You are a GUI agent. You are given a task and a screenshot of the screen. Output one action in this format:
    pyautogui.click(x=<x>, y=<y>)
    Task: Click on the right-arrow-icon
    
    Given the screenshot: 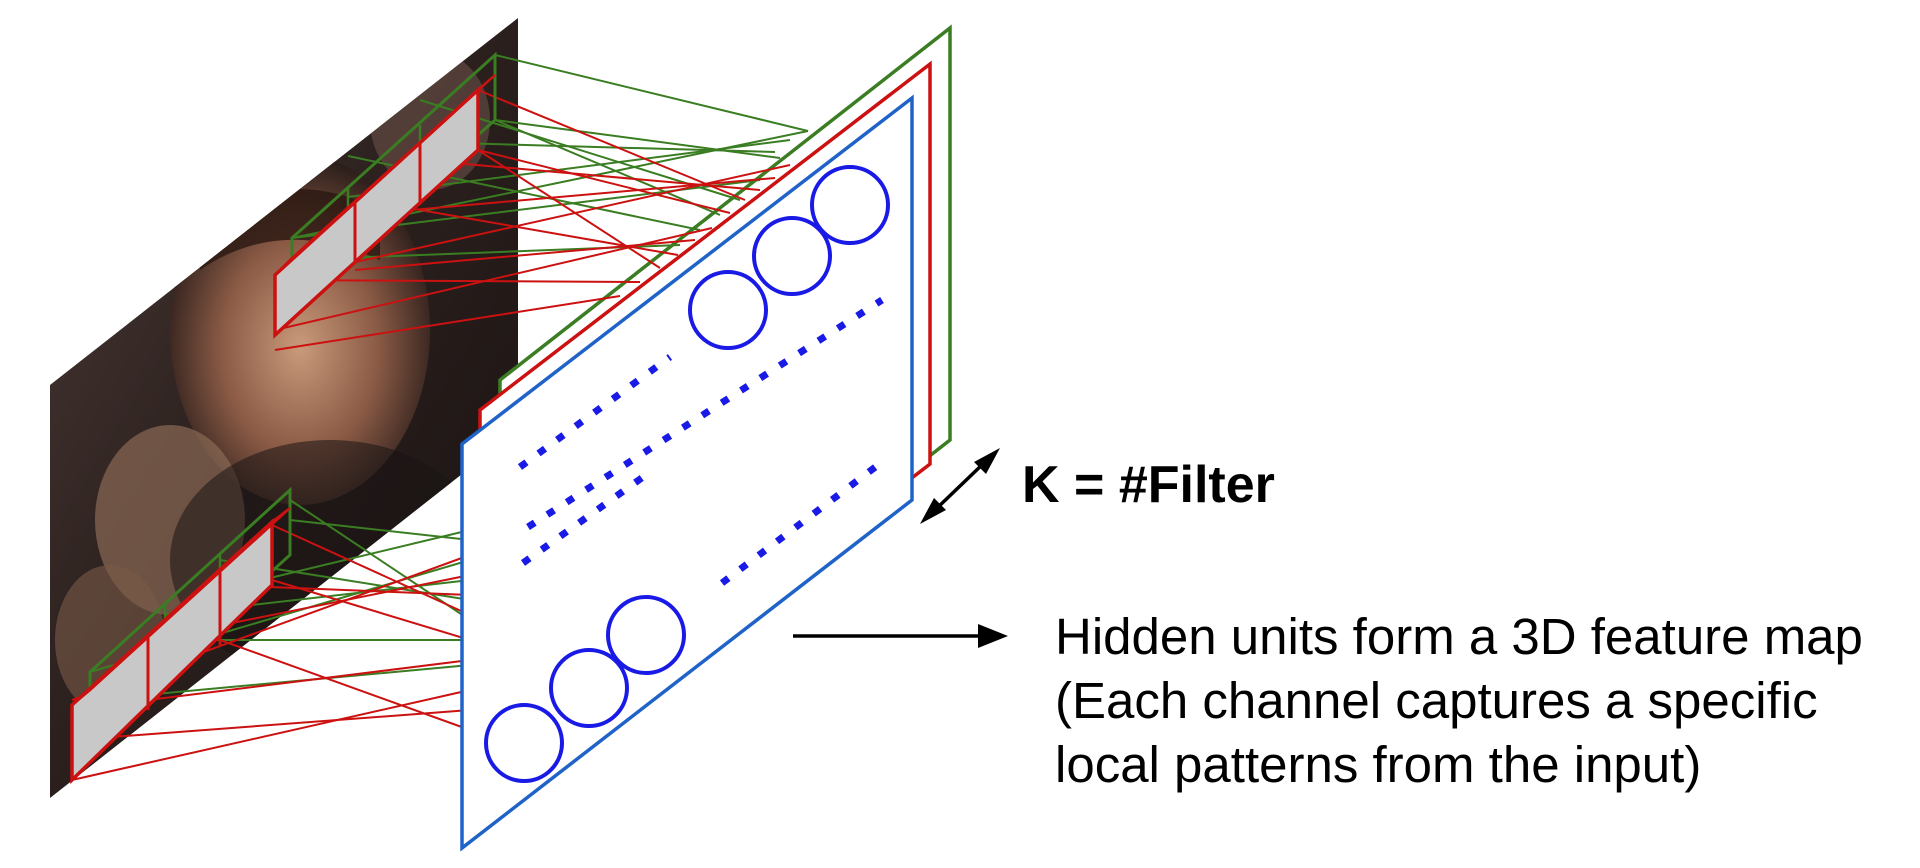 What is the action you would take?
    pyautogui.click(x=900, y=636)
    